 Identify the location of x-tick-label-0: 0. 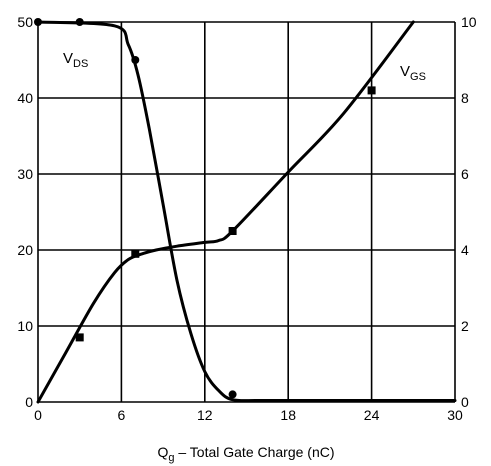
(38, 415).